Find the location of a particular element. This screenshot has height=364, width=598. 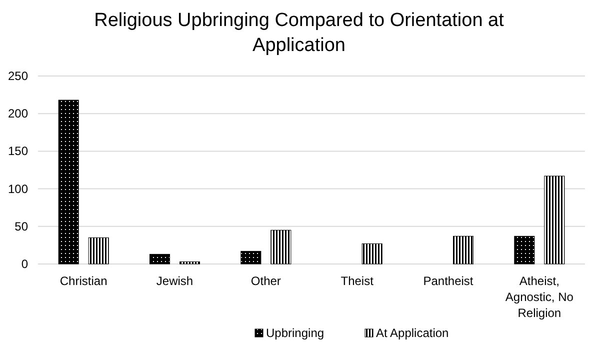

y-tick-label: 150 is located at coordinates (18, 151).